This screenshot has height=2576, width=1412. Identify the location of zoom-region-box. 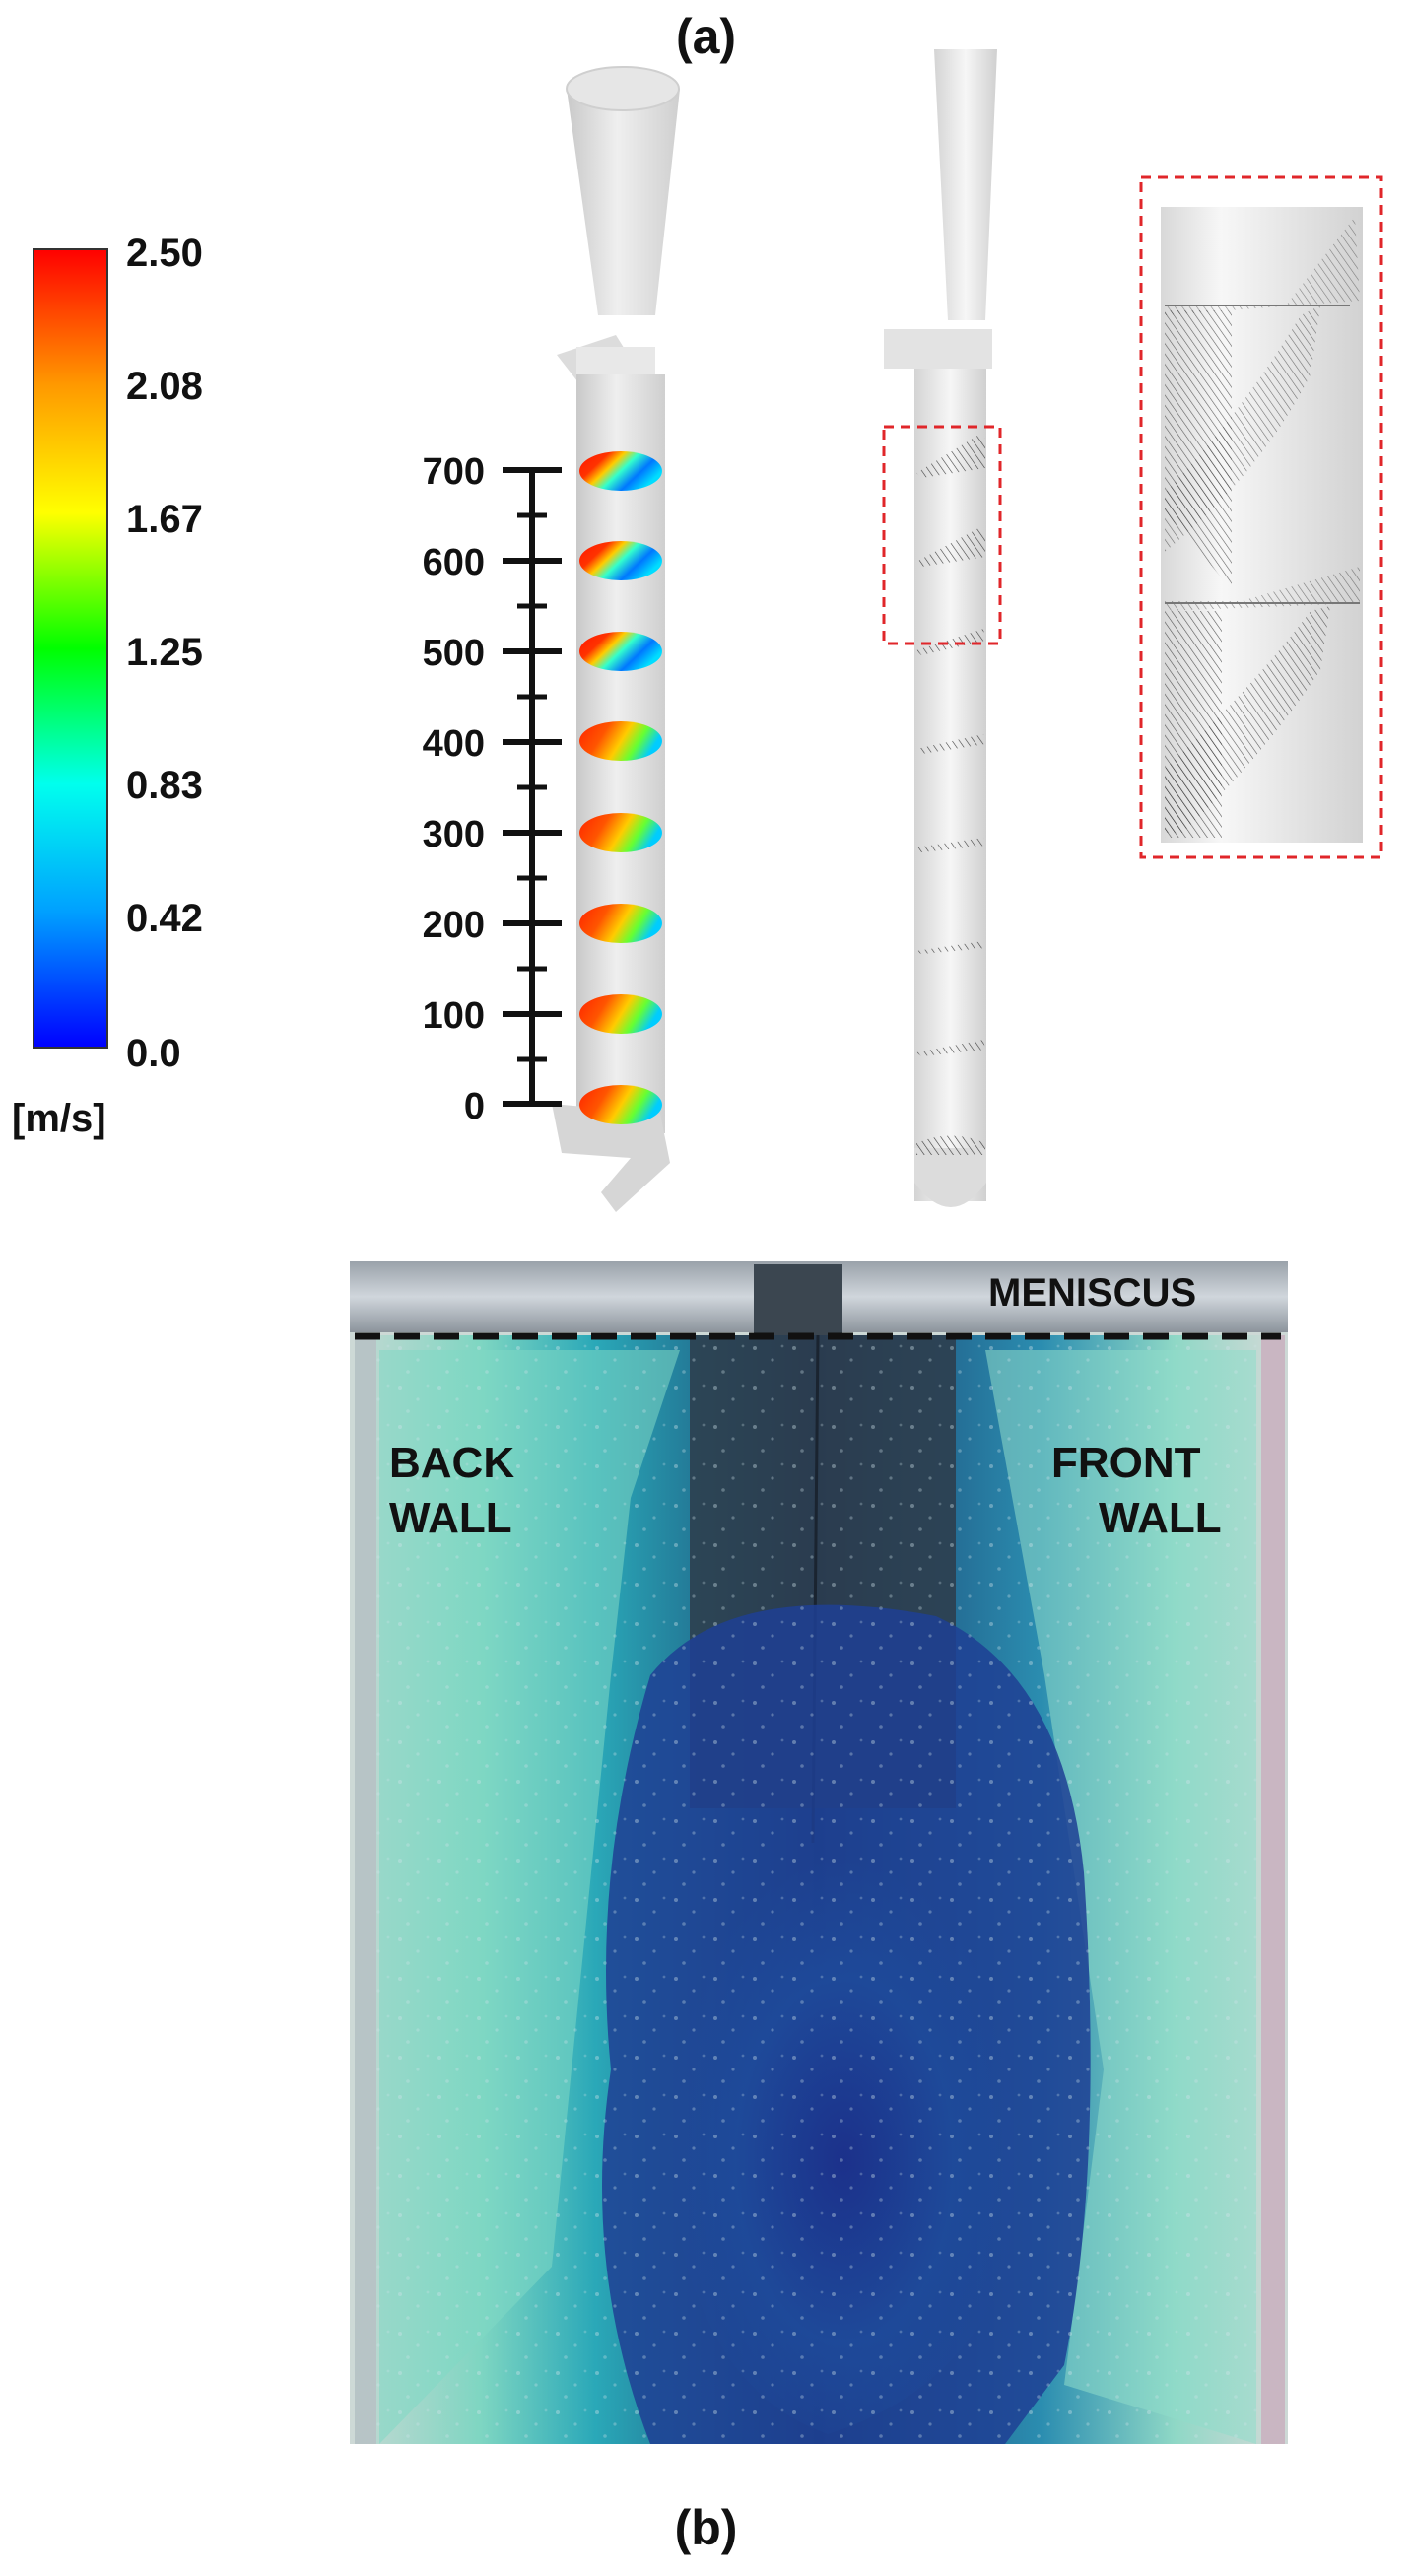
(942, 535).